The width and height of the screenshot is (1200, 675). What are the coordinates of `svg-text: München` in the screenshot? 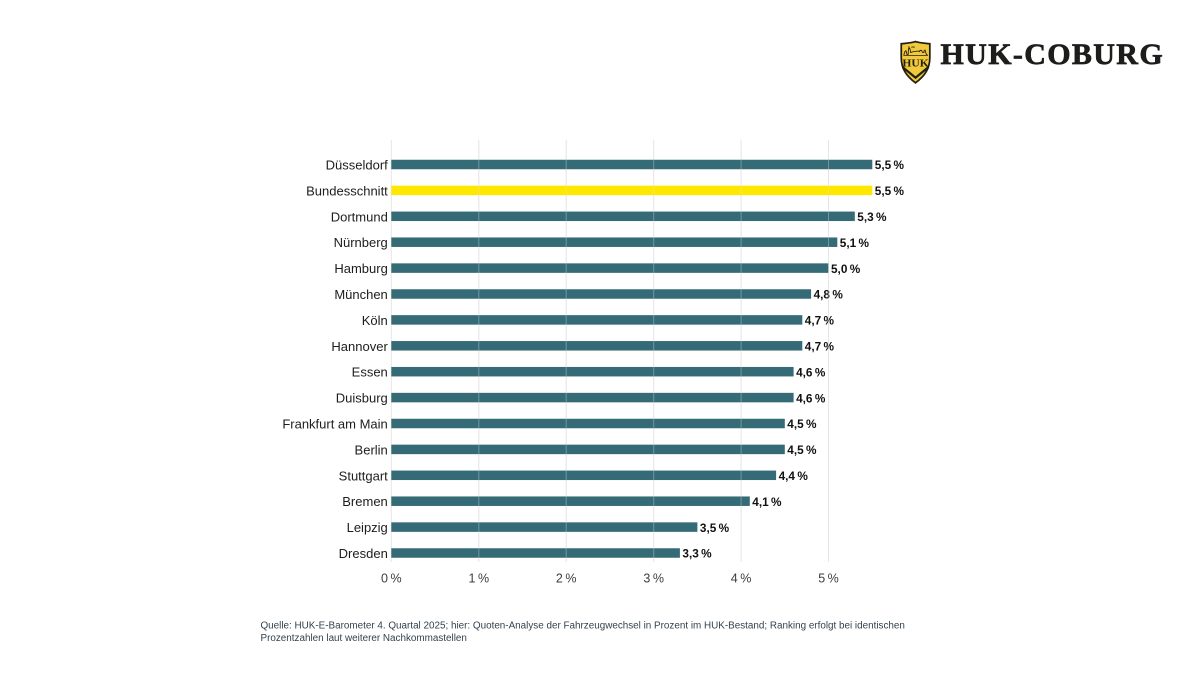 It's located at (360, 294).